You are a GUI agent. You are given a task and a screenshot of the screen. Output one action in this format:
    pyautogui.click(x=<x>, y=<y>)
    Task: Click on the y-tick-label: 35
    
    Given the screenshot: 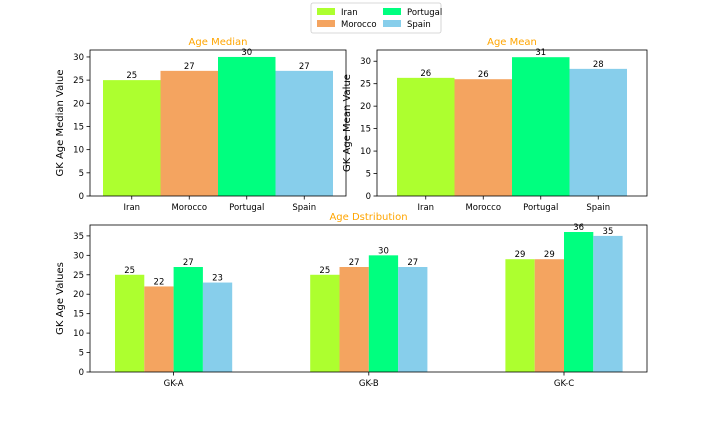 What is the action you would take?
    pyautogui.click(x=78, y=237)
    